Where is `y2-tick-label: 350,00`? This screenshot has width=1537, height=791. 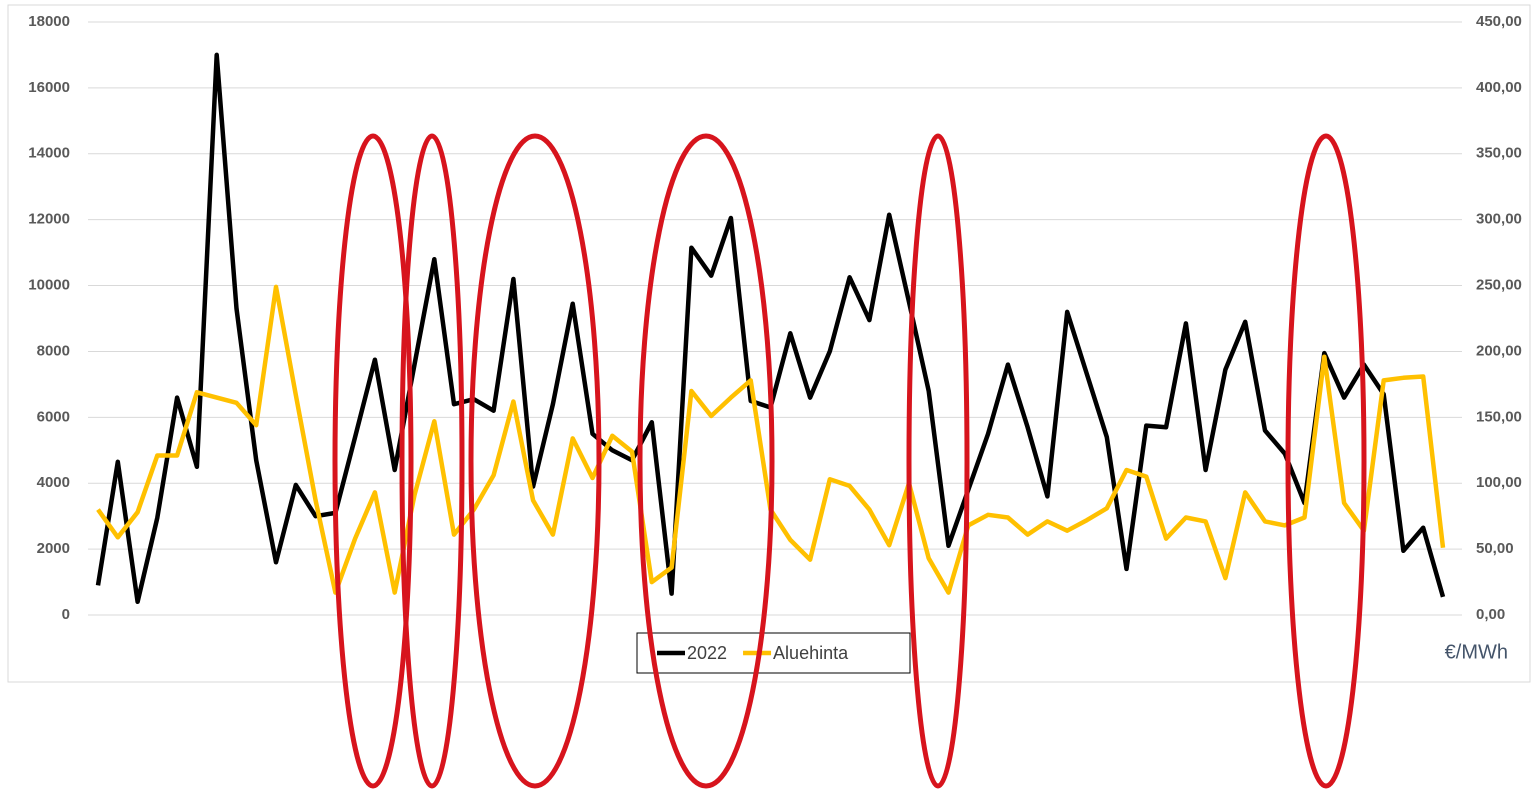
y2-tick-label: 350,00 is located at coordinates (1499, 153).